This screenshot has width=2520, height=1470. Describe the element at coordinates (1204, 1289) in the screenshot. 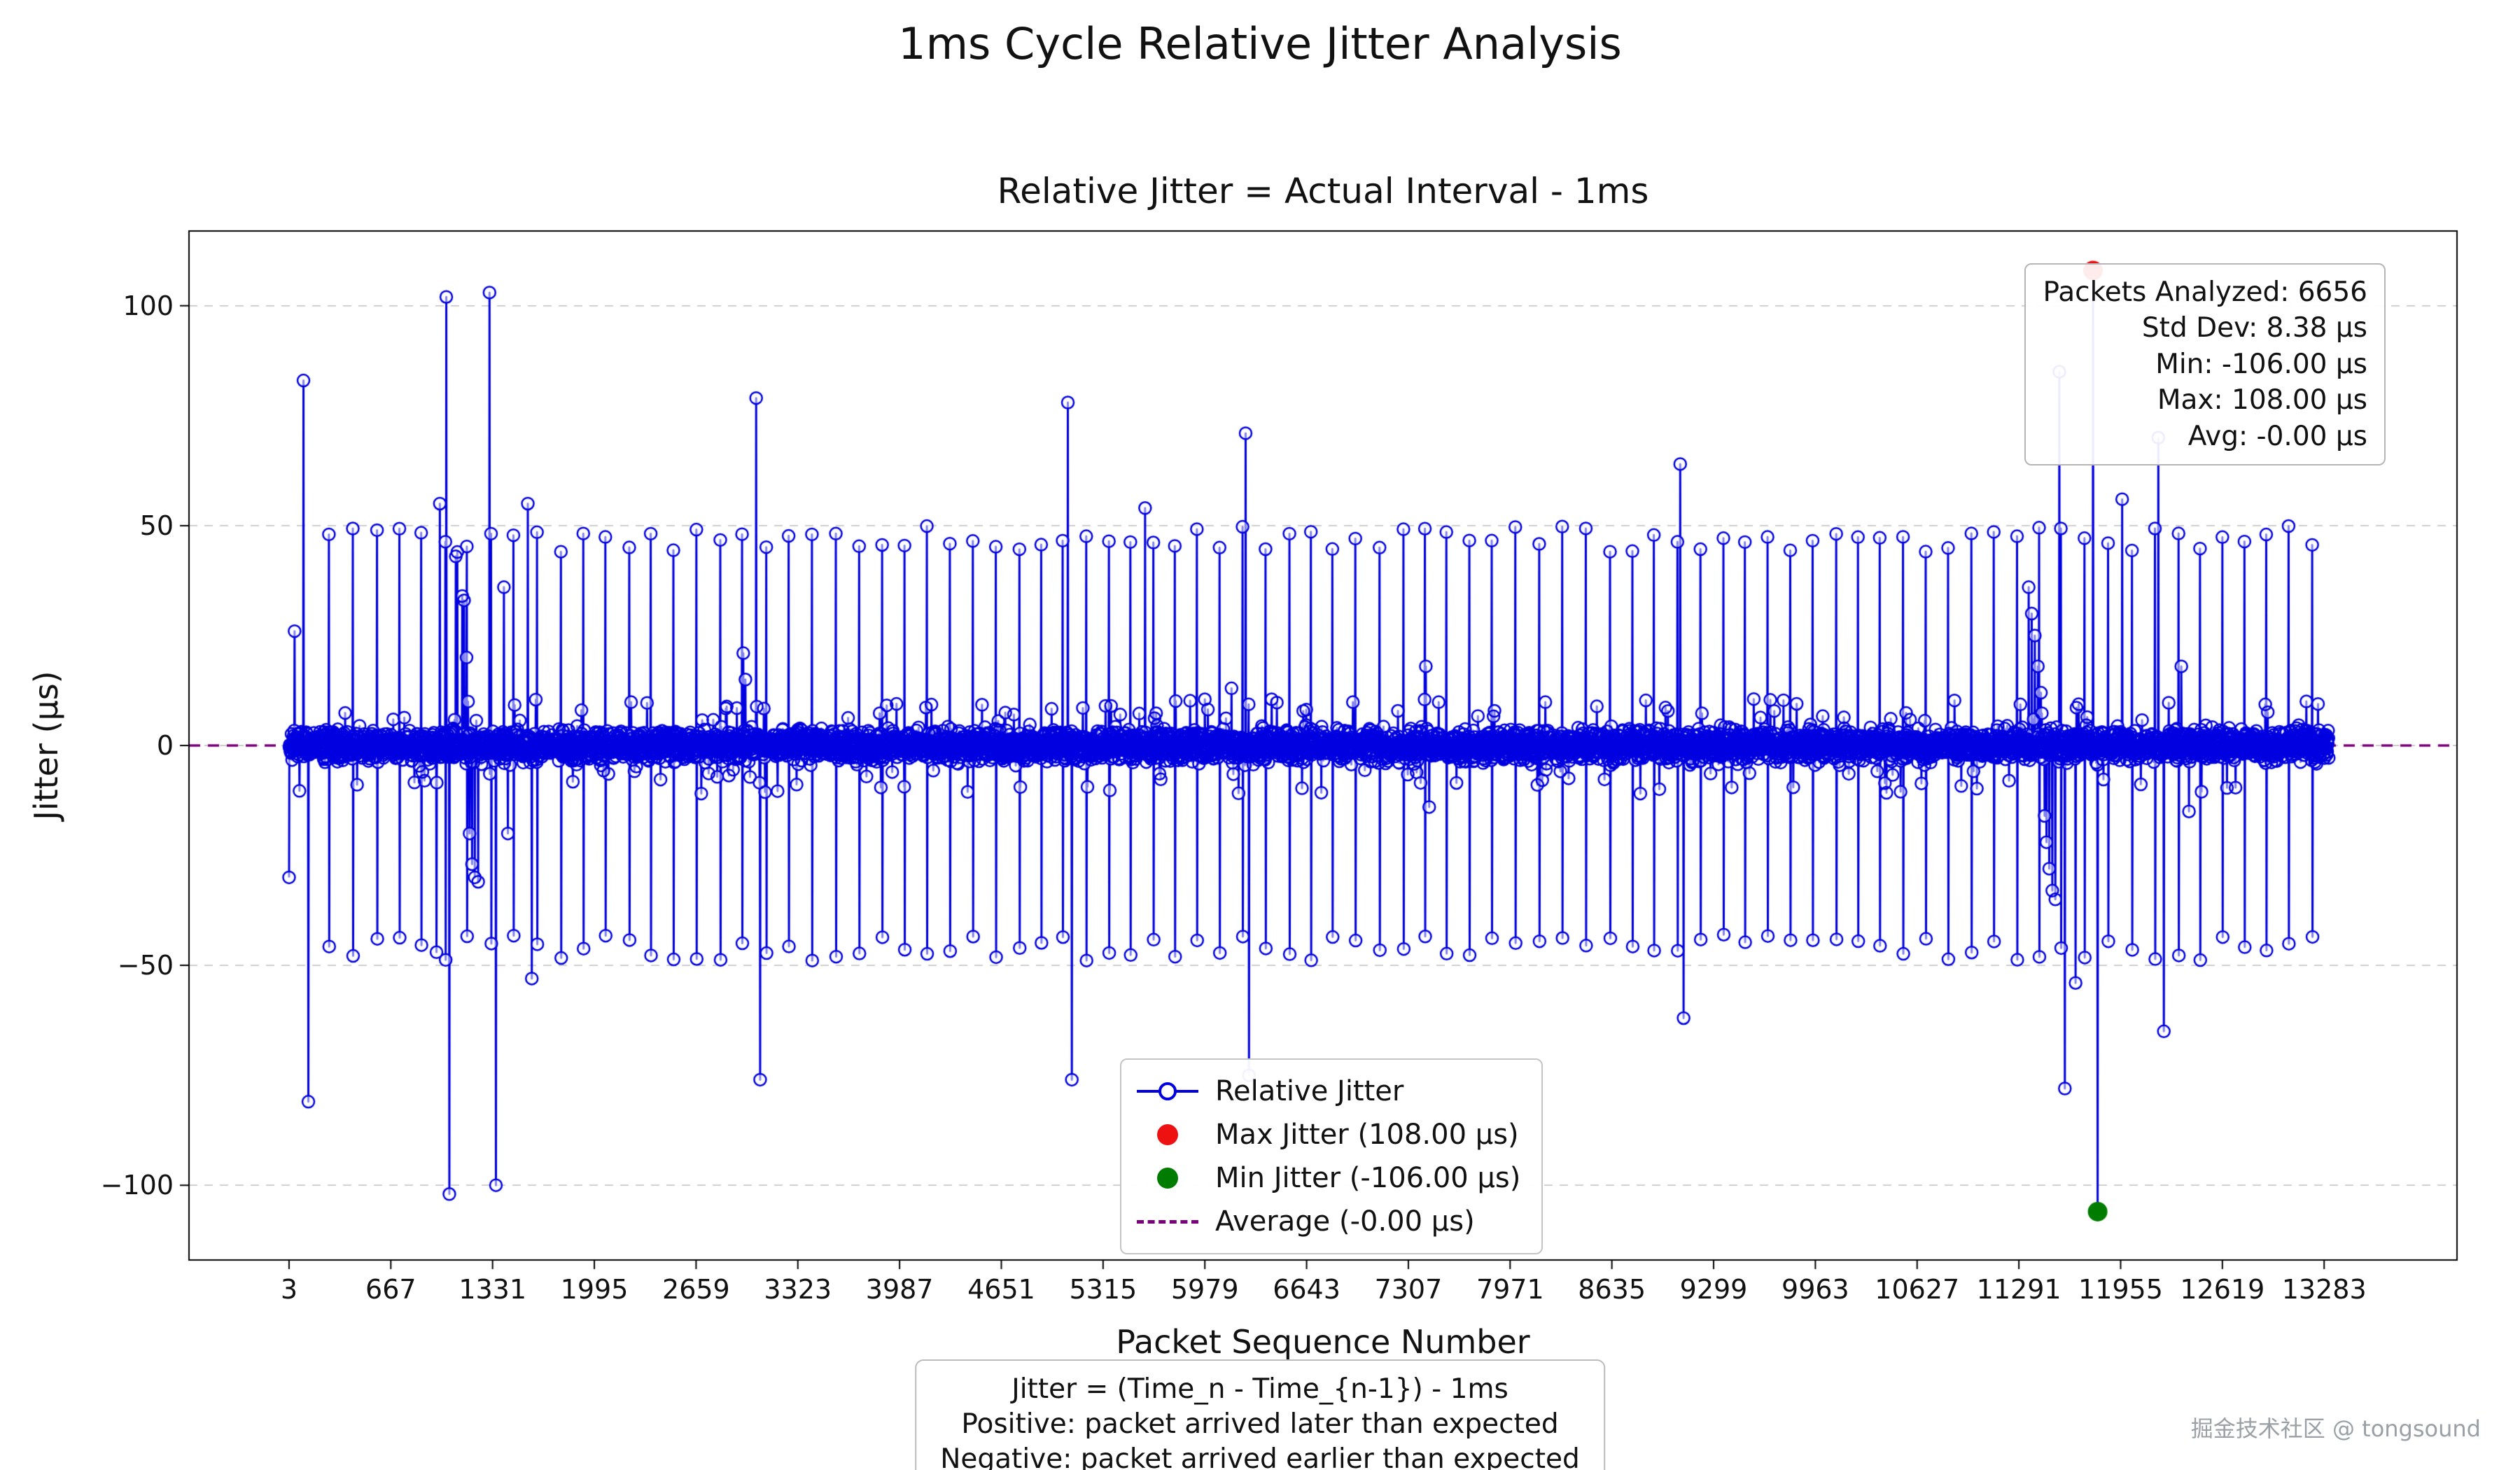

I see `x-tick-label: 5979` at that location.